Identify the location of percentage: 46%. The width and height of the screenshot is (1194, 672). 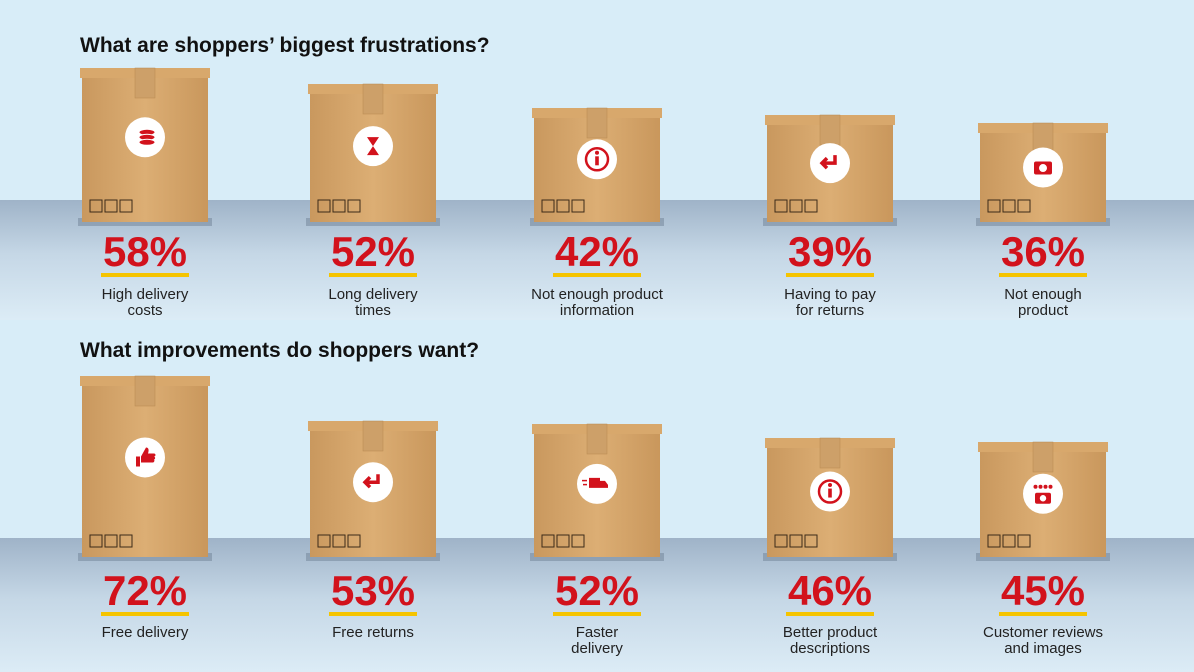
(830, 590).